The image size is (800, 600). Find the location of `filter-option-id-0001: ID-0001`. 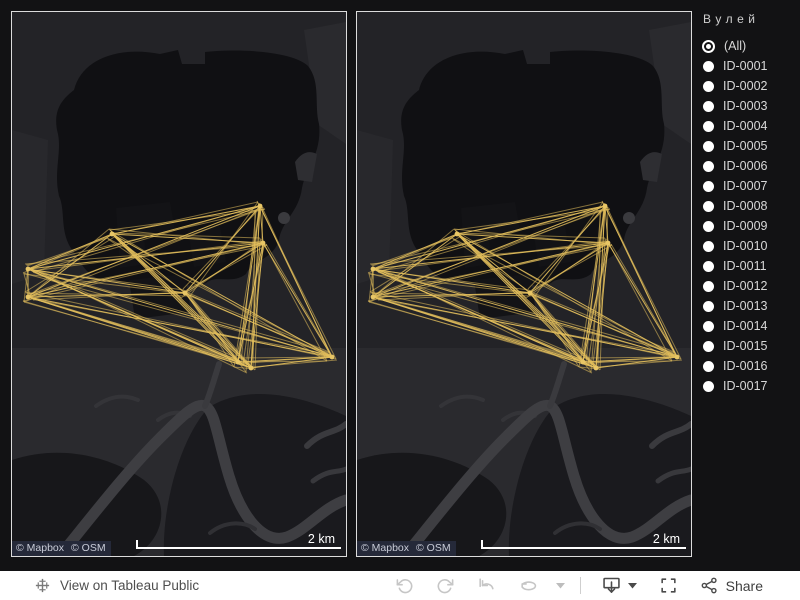

filter-option-id-0001: ID-0001 is located at coordinates (750, 66).